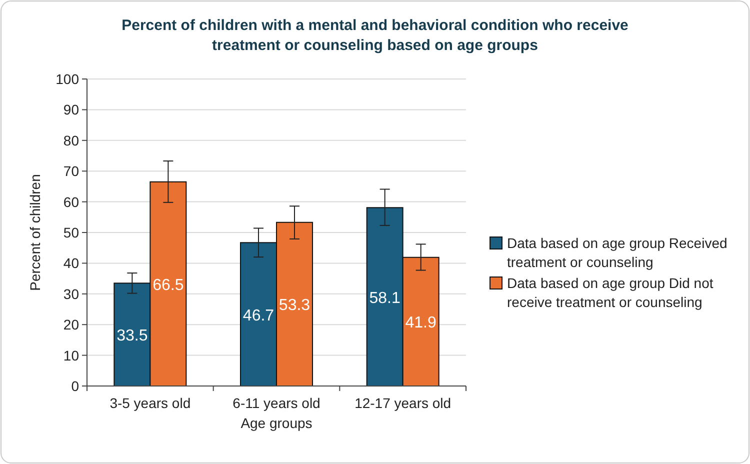  I want to click on data-label: 58.1, so click(385, 298).